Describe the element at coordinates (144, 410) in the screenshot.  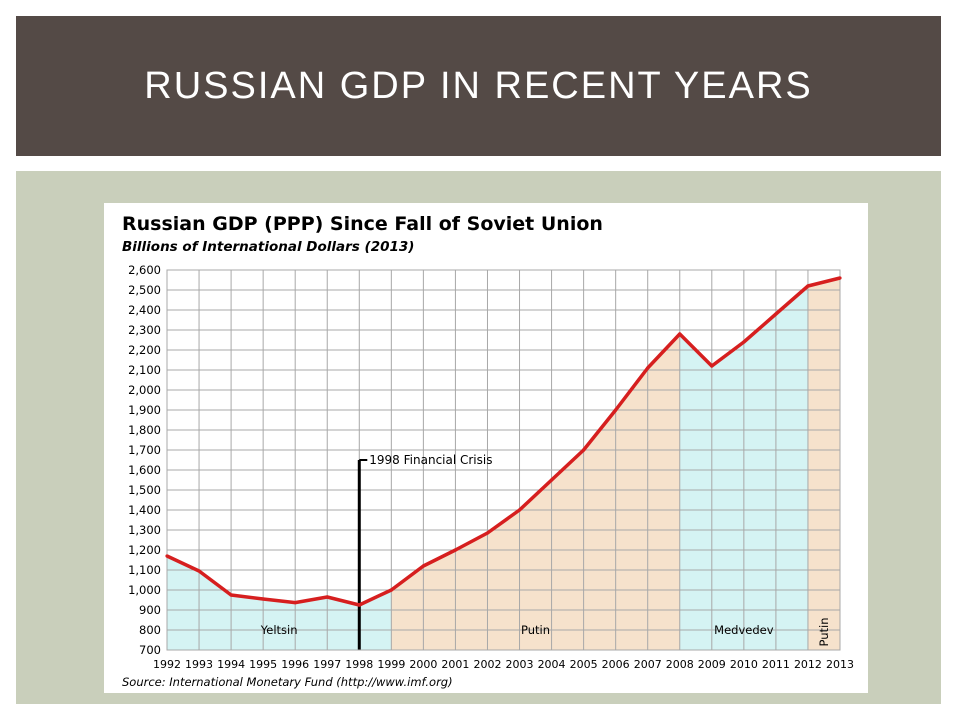
I see `y-tick-label: 1,900` at that location.